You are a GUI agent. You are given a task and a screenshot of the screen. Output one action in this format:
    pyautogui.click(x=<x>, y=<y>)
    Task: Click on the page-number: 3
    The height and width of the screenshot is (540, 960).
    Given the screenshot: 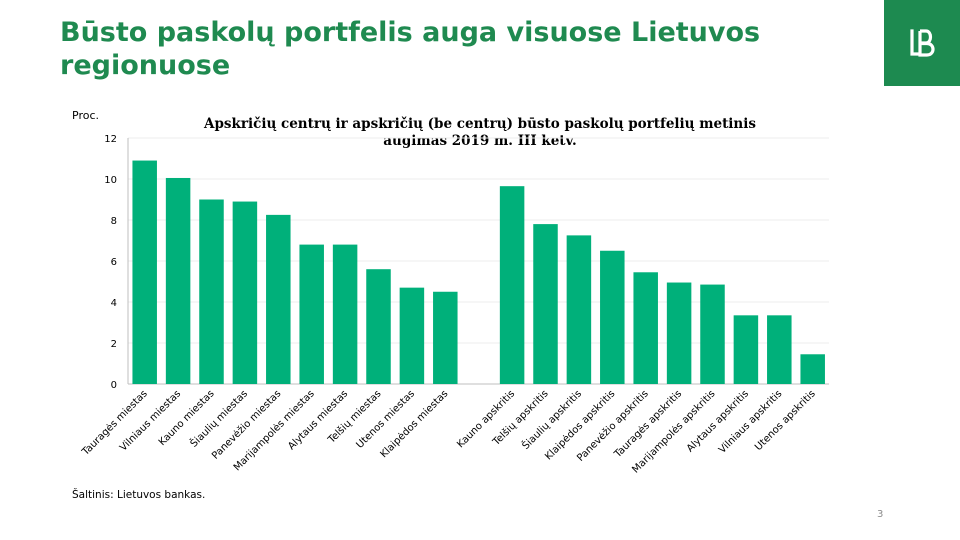 What is the action you would take?
    pyautogui.click(x=880, y=514)
    